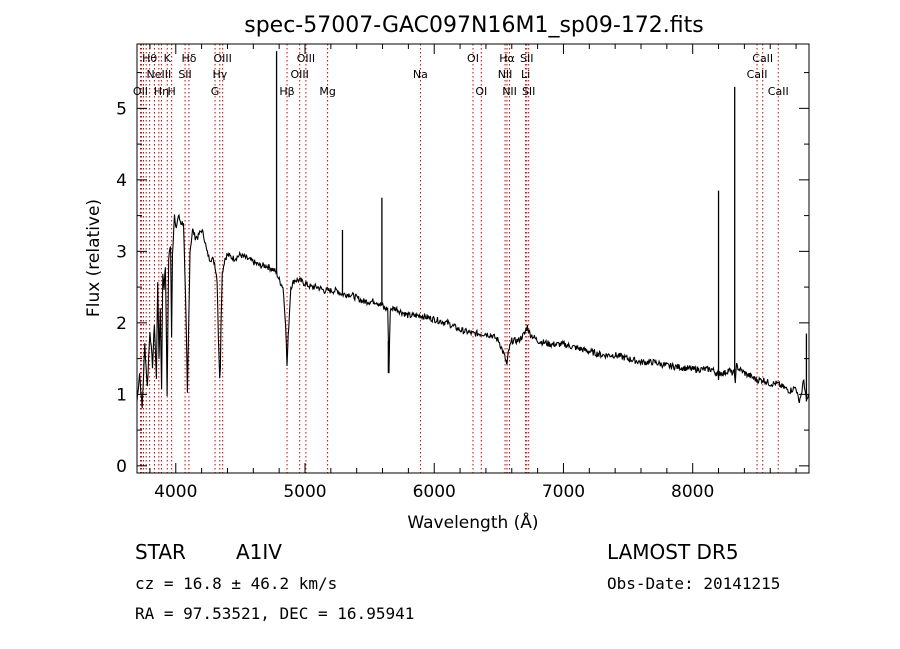 The height and width of the screenshot is (649, 900). Describe the element at coordinates (694, 583) in the screenshot. I see `observation-date: Obs-Date: 20141215` at that location.